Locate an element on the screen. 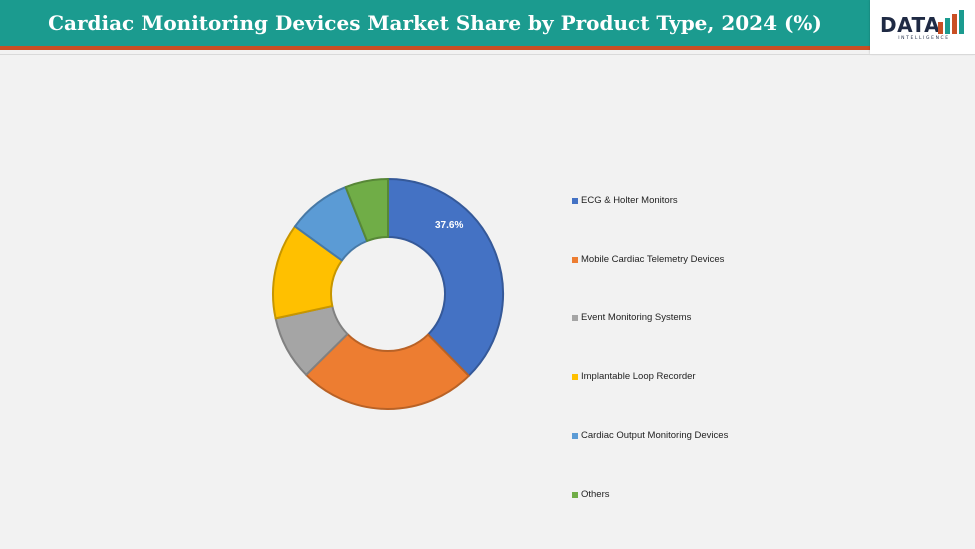 Image resolution: width=975 pixels, height=549 pixels. legend-label: Implantable Loop Recorder is located at coordinates (638, 377).